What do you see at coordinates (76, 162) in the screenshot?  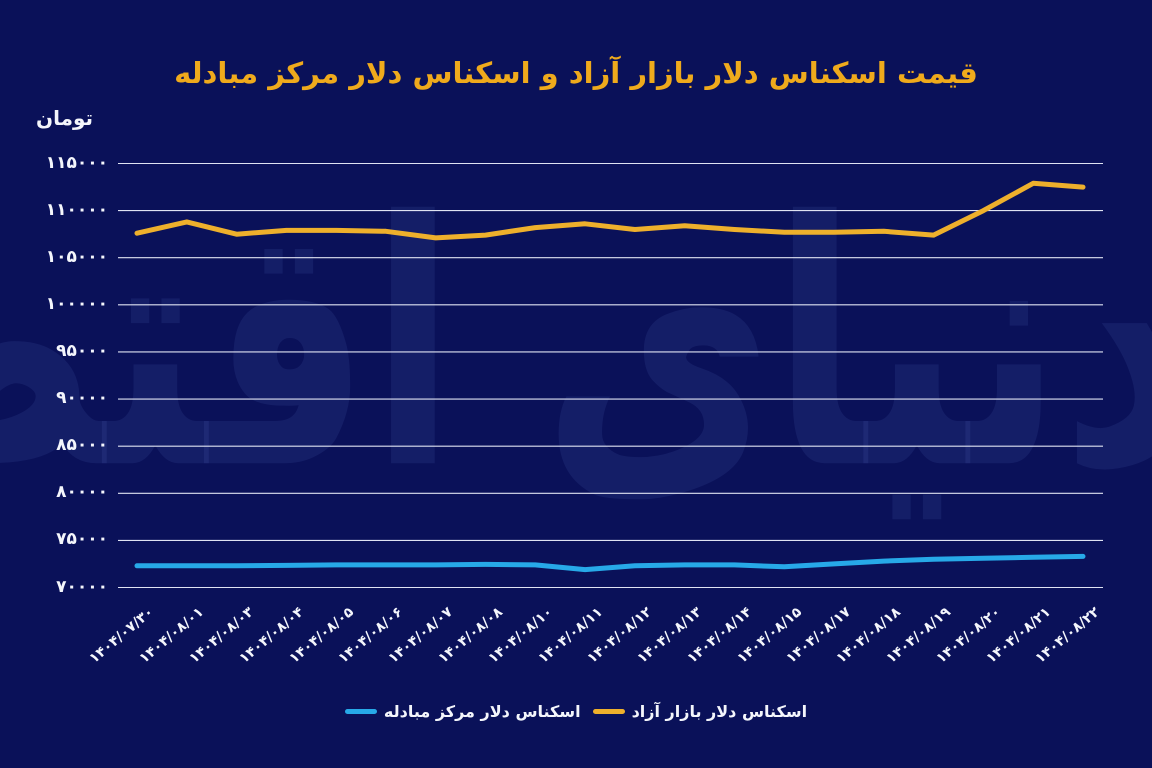 I see `y-tick-label: ۱۱۵۰۰۰` at bounding box center [76, 162].